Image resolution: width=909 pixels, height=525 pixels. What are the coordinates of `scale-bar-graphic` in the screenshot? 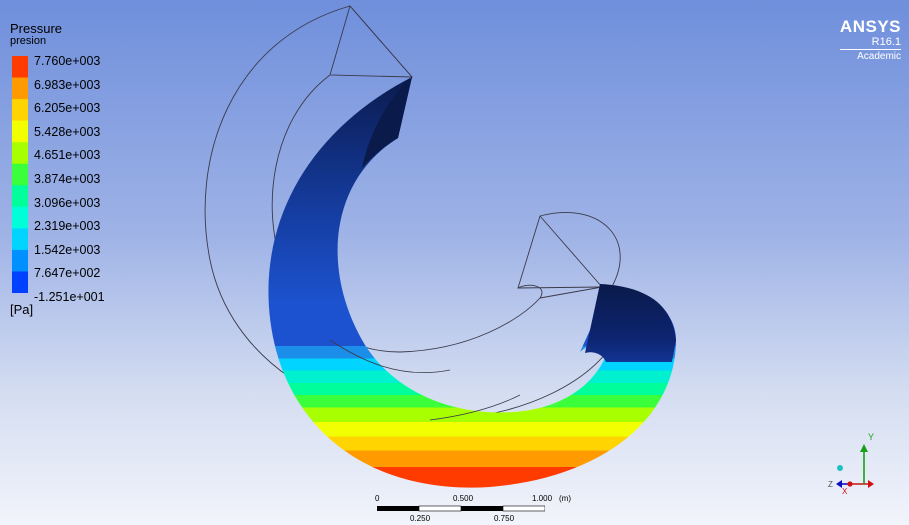 It's located at (461, 508).